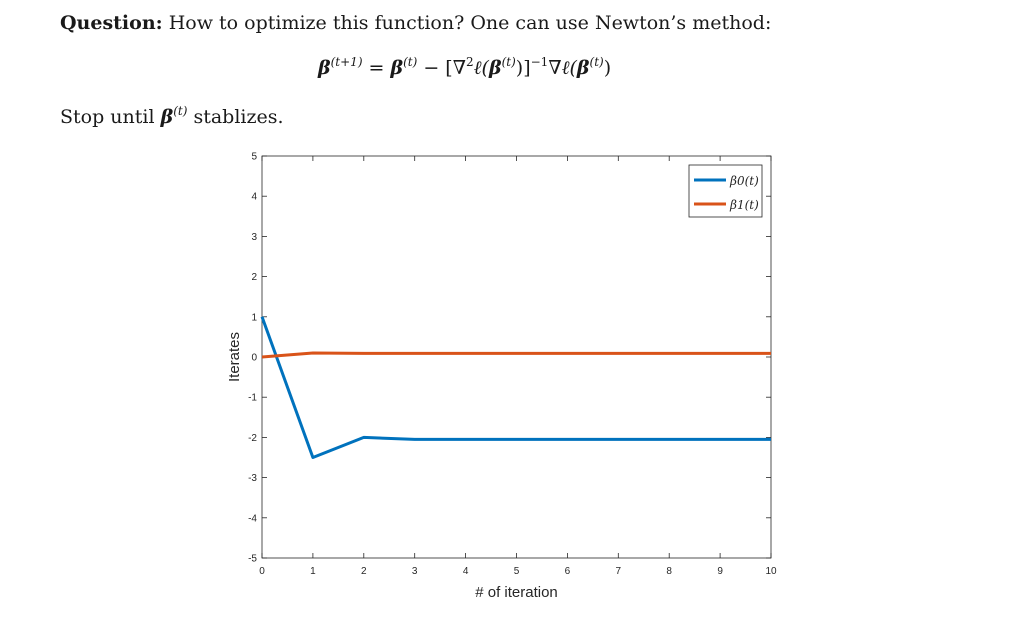  I want to click on x-tick-label: 2, so click(364, 571).